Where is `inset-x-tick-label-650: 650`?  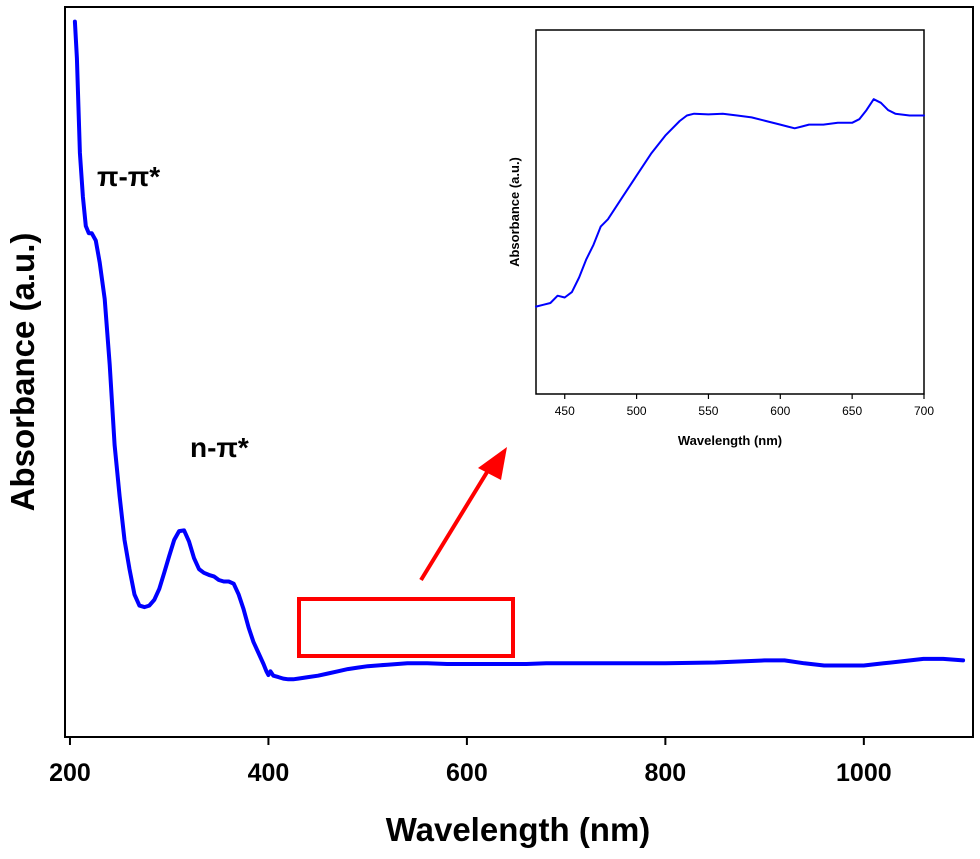
inset-x-tick-label-650: 650 is located at coordinates (852, 411).